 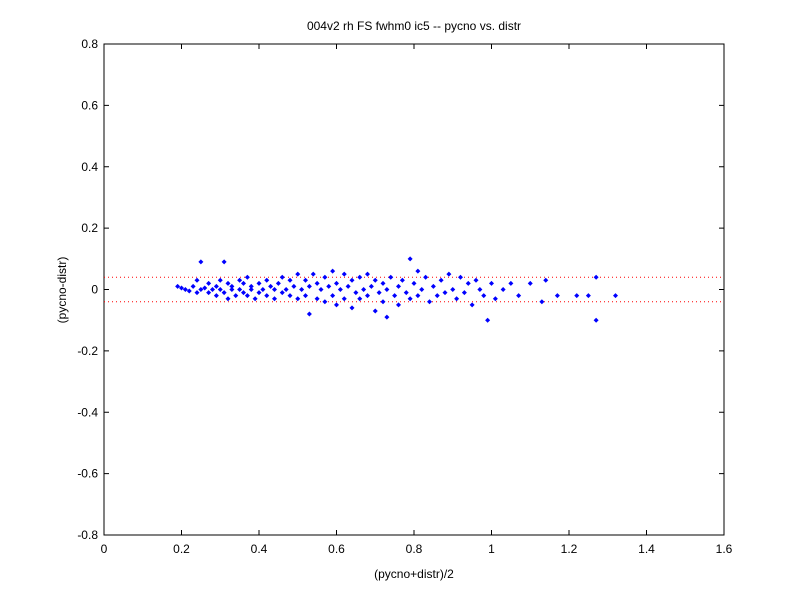 What do you see at coordinates (62, 290) in the screenshot?
I see `y-axis-label: (pycno-distr)` at bounding box center [62, 290].